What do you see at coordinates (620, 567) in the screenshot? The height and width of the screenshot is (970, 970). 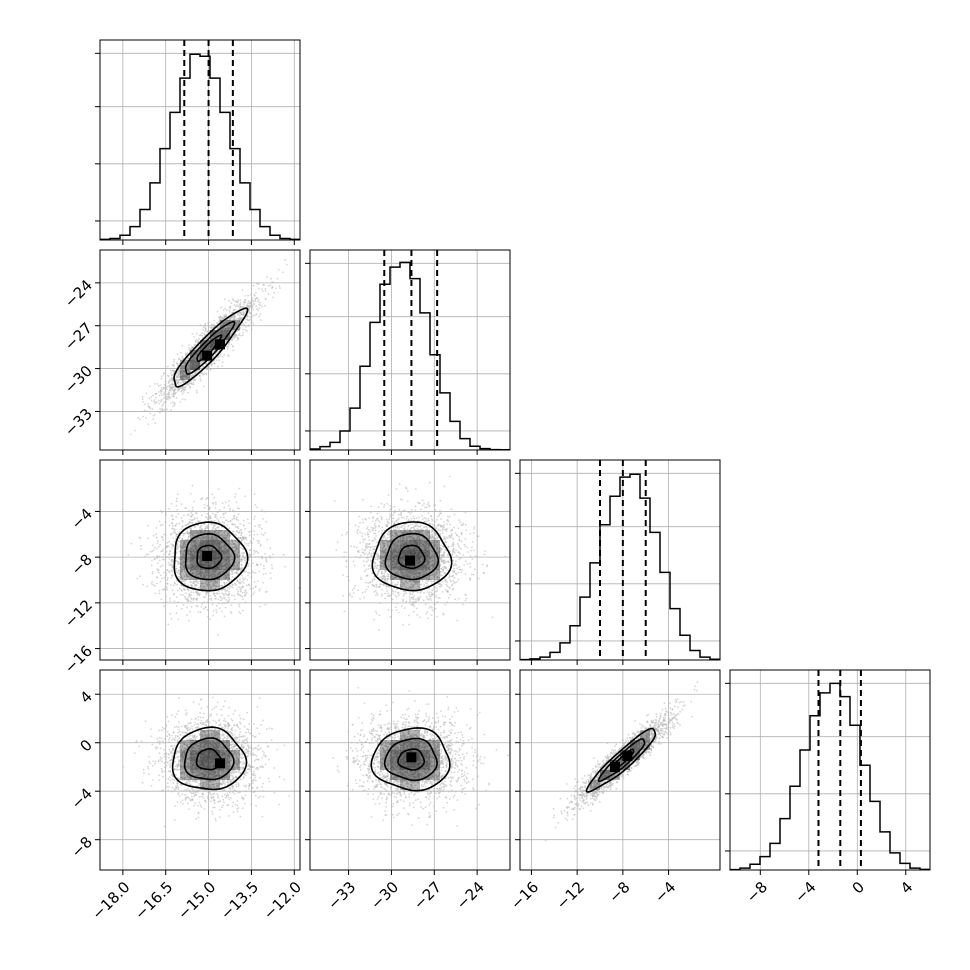 I see `histogram-bars` at bounding box center [620, 567].